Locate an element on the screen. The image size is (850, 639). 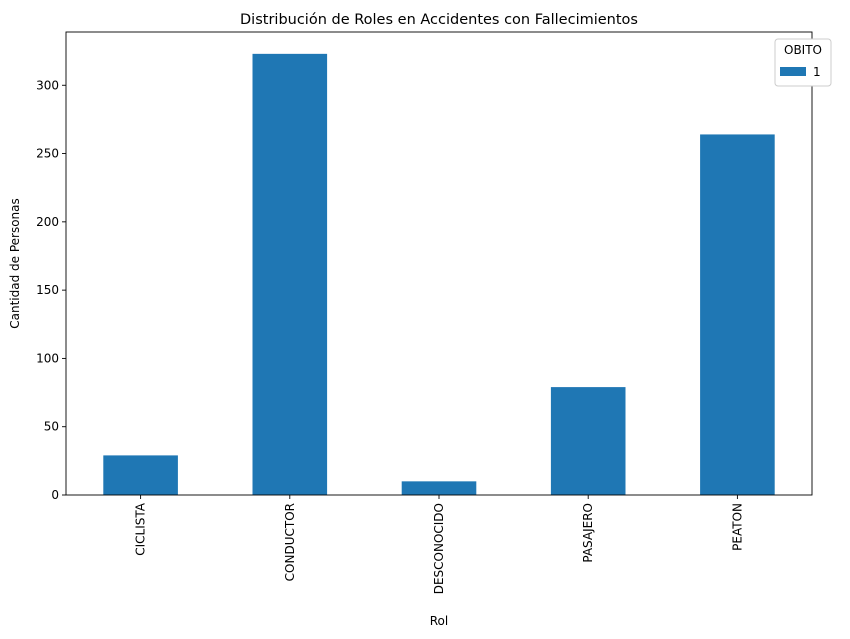
y-tick-label: 250 is located at coordinates (47, 154).